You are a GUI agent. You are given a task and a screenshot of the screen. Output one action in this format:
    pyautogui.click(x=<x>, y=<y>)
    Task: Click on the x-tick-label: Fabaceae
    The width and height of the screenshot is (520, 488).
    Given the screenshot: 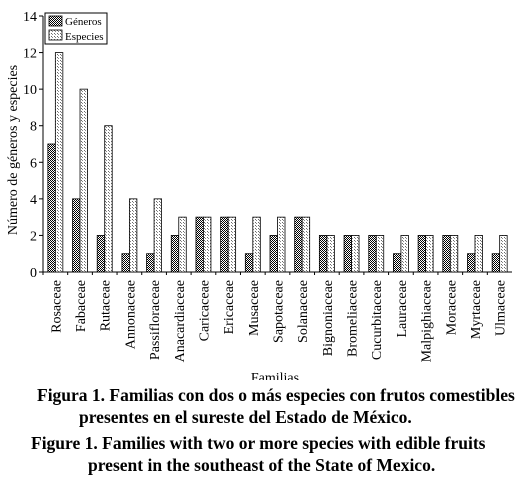 What is the action you would take?
    pyautogui.click(x=81, y=306)
    